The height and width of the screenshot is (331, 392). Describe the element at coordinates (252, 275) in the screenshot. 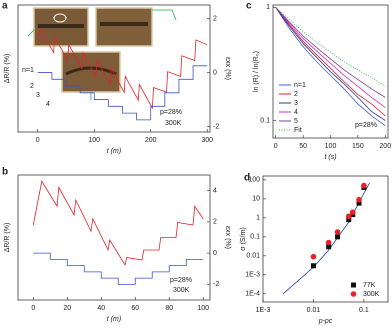

I see `y-tick-label: 1E-3` at that location.